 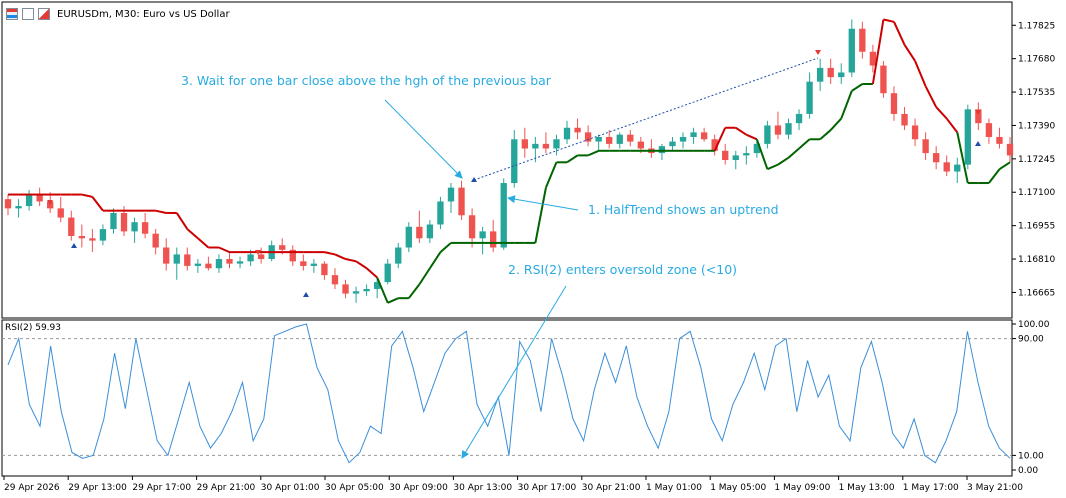 I want to click on flag-icon, so click(x=44, y=14).